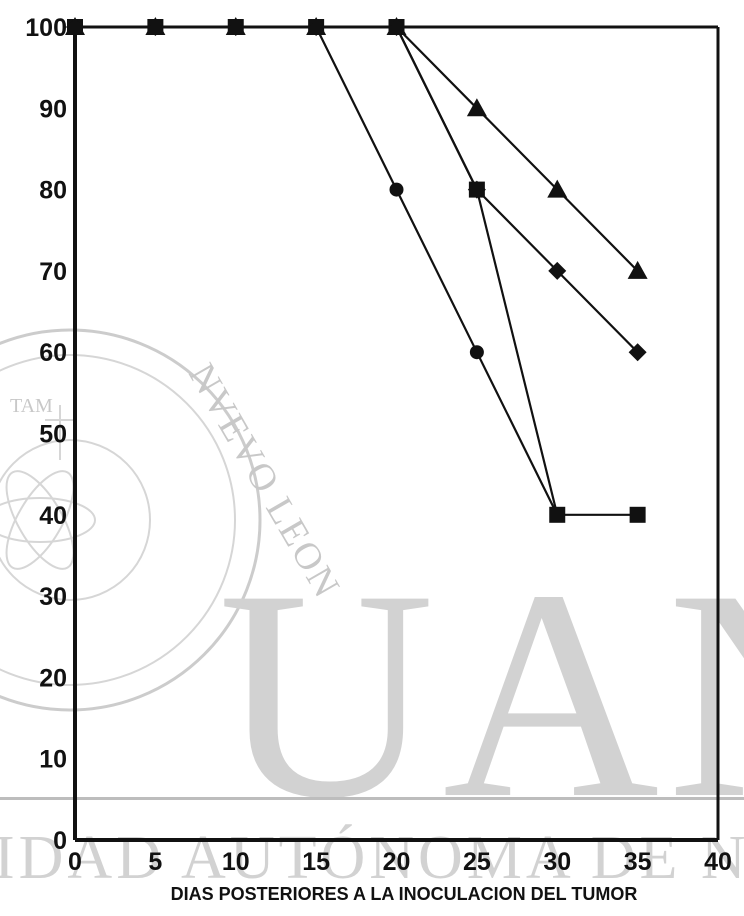 The image size is (744, 916). I want to click on y-tick-label: 50, so click(53, 435).